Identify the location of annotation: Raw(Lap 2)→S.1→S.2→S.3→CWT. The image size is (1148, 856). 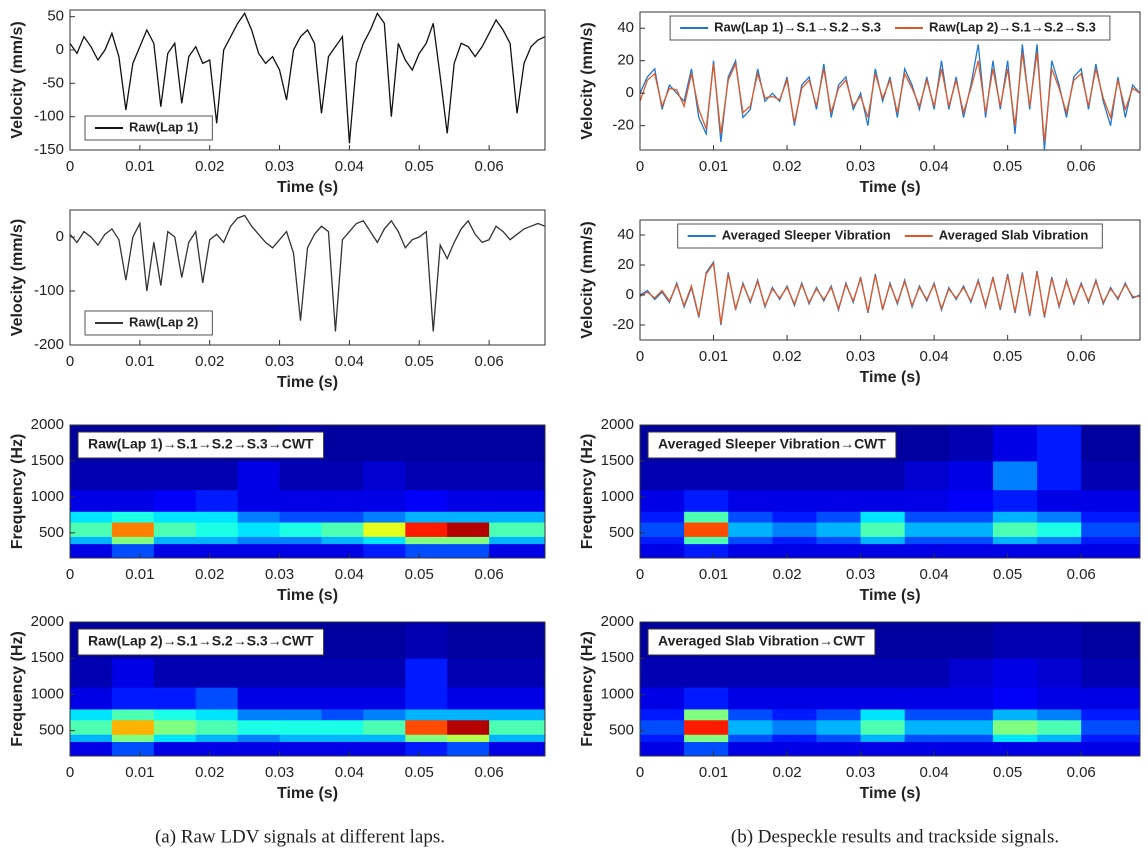
(201, 642).